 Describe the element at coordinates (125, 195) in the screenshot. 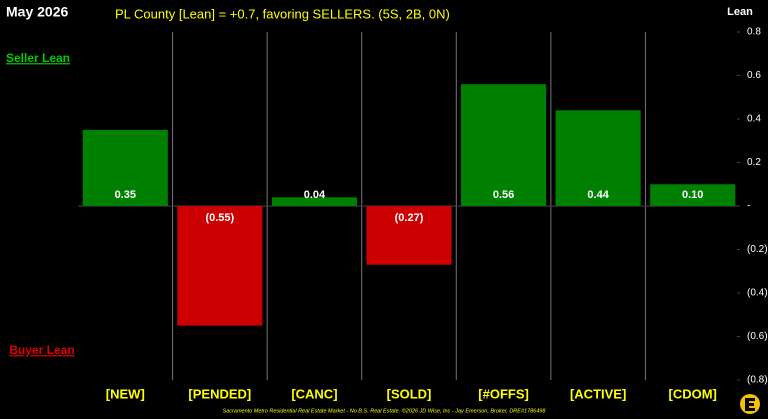

I see `value-label: 0.35` at that location.